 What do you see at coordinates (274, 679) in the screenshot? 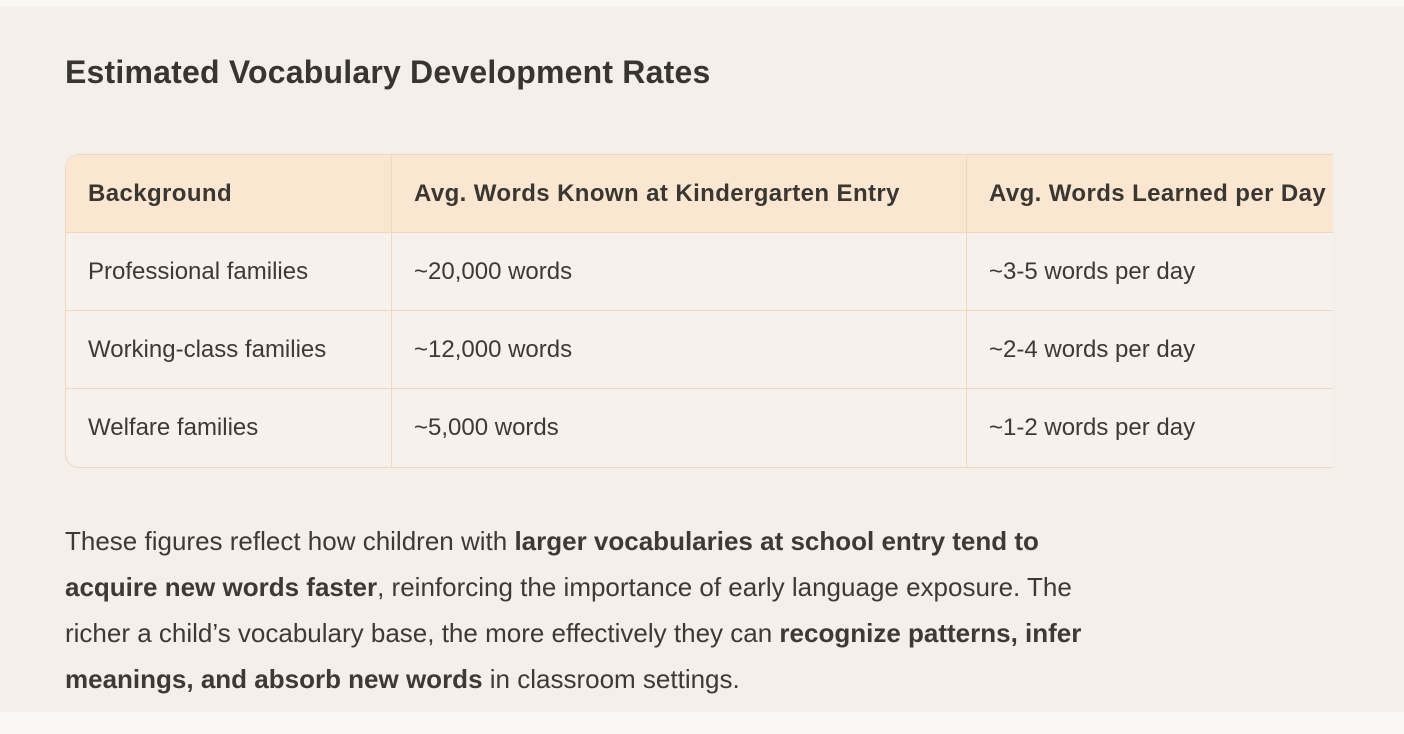
I see `bold-text-span: meanings, and absorb new words` at bounding box center [274, 679].